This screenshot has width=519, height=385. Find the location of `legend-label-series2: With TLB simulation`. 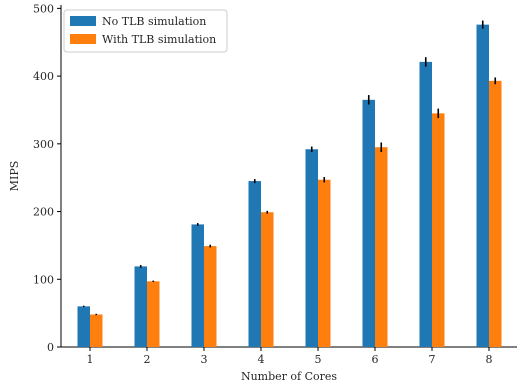

legend-label-series2: With TLB simulation is located at coordinates (159, 39).